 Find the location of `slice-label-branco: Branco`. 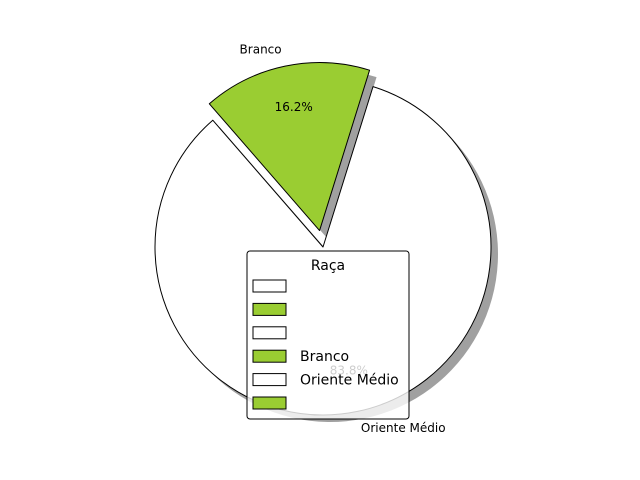

slice-label-branco: Branco is located at coordinates (261, 50).